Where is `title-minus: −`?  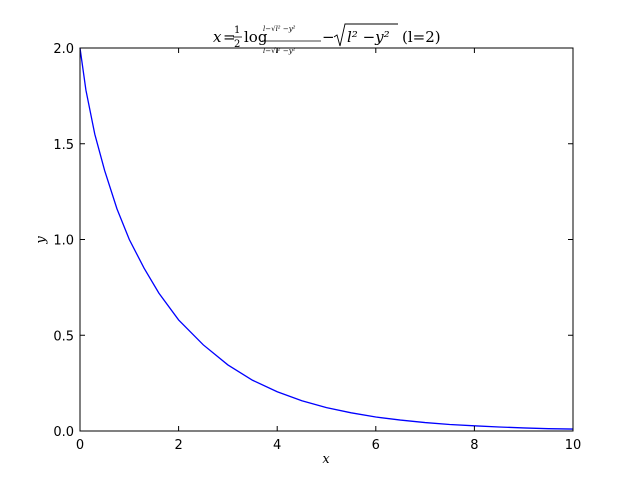 title-minus: − is located at coordinates (328, 37).